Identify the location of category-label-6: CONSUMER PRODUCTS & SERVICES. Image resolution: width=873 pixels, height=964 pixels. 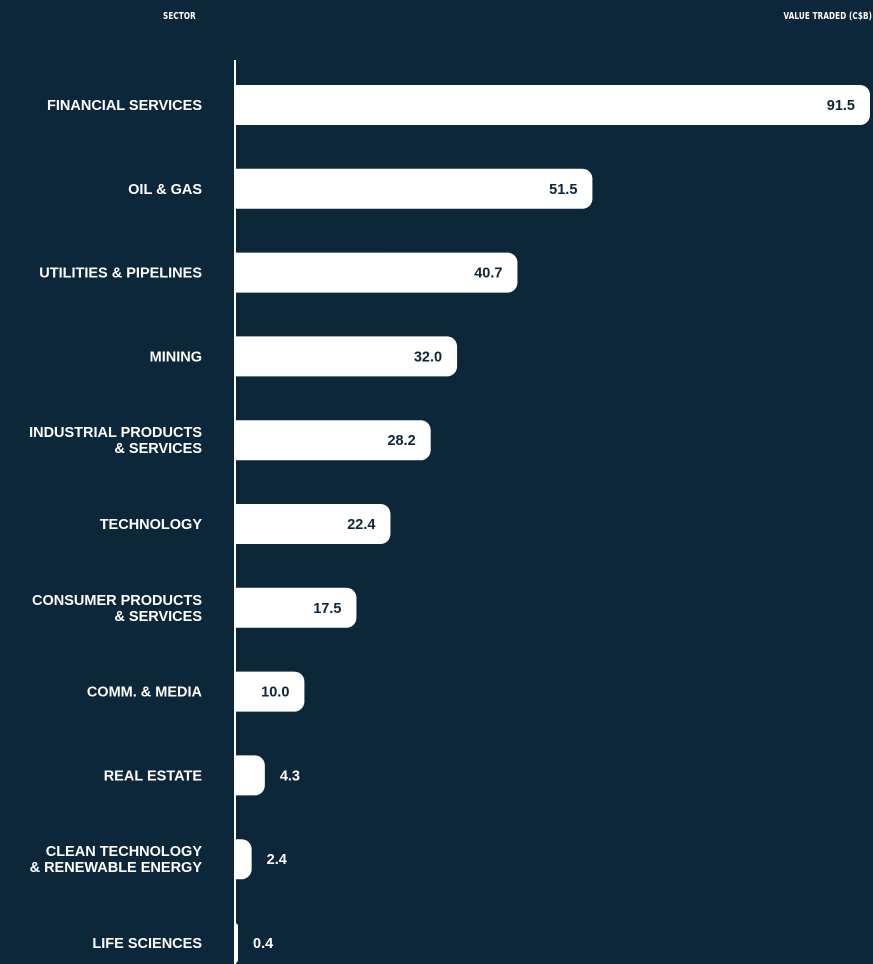
(117, 609).